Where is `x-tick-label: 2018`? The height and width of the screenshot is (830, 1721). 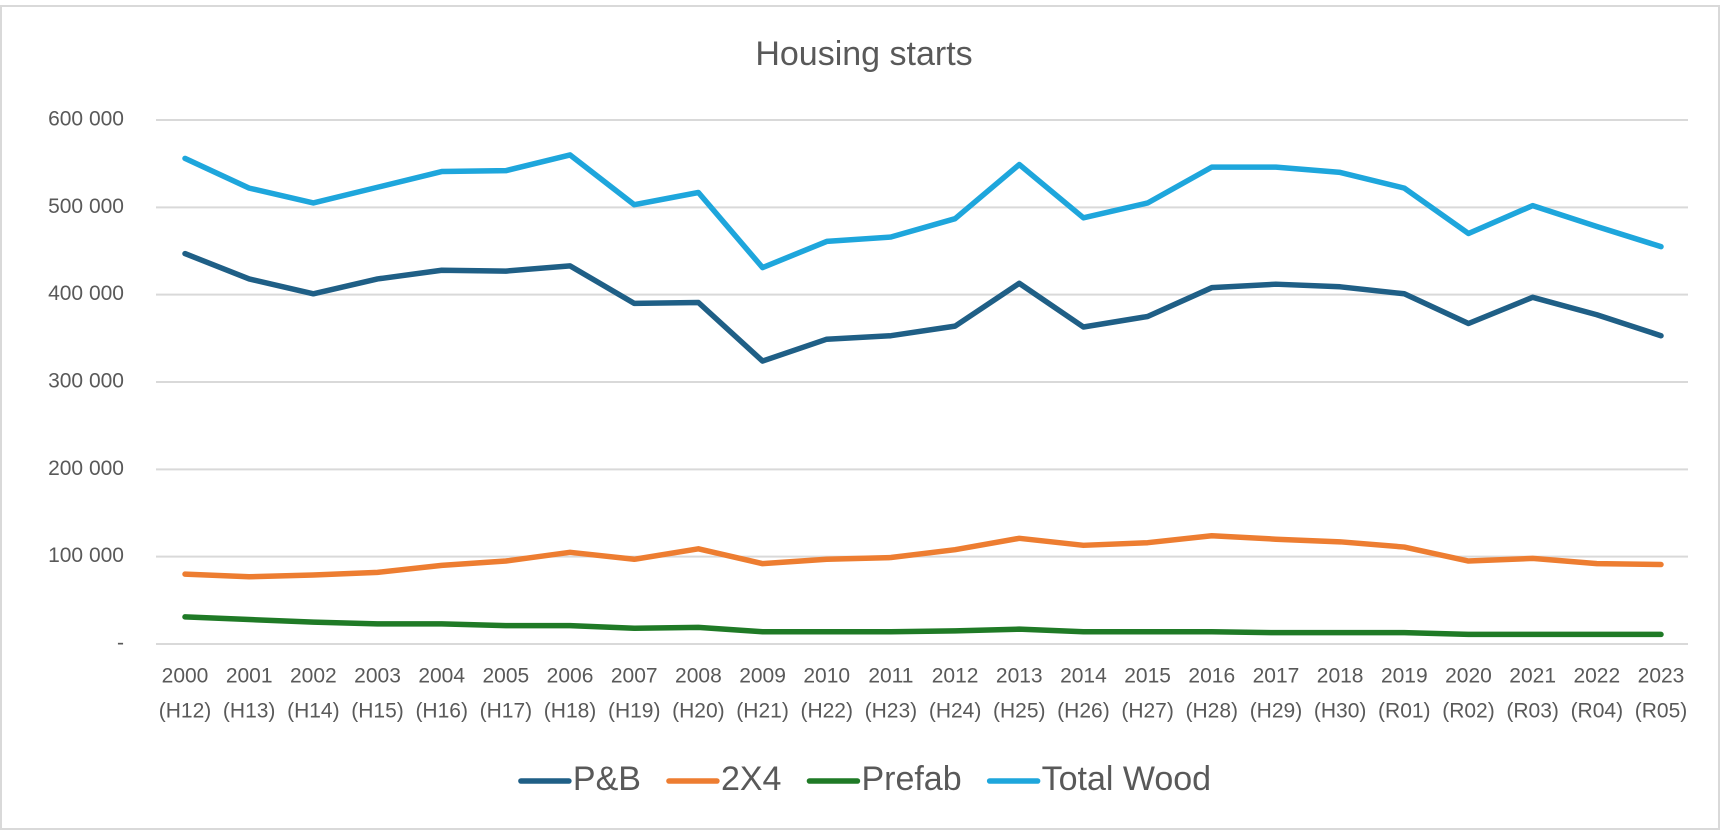
x-tick-label: 2018 is located at coordinates (1340, 676).